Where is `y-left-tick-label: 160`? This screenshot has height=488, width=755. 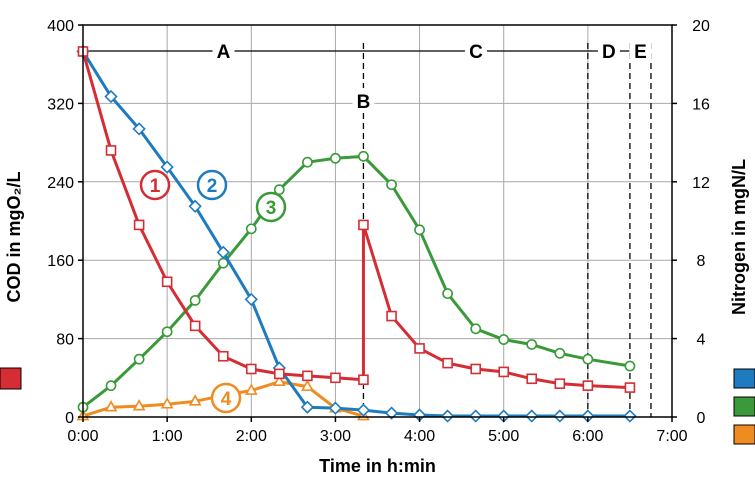
y-left-tick-label: 160 is located at coordinates (60, 261).